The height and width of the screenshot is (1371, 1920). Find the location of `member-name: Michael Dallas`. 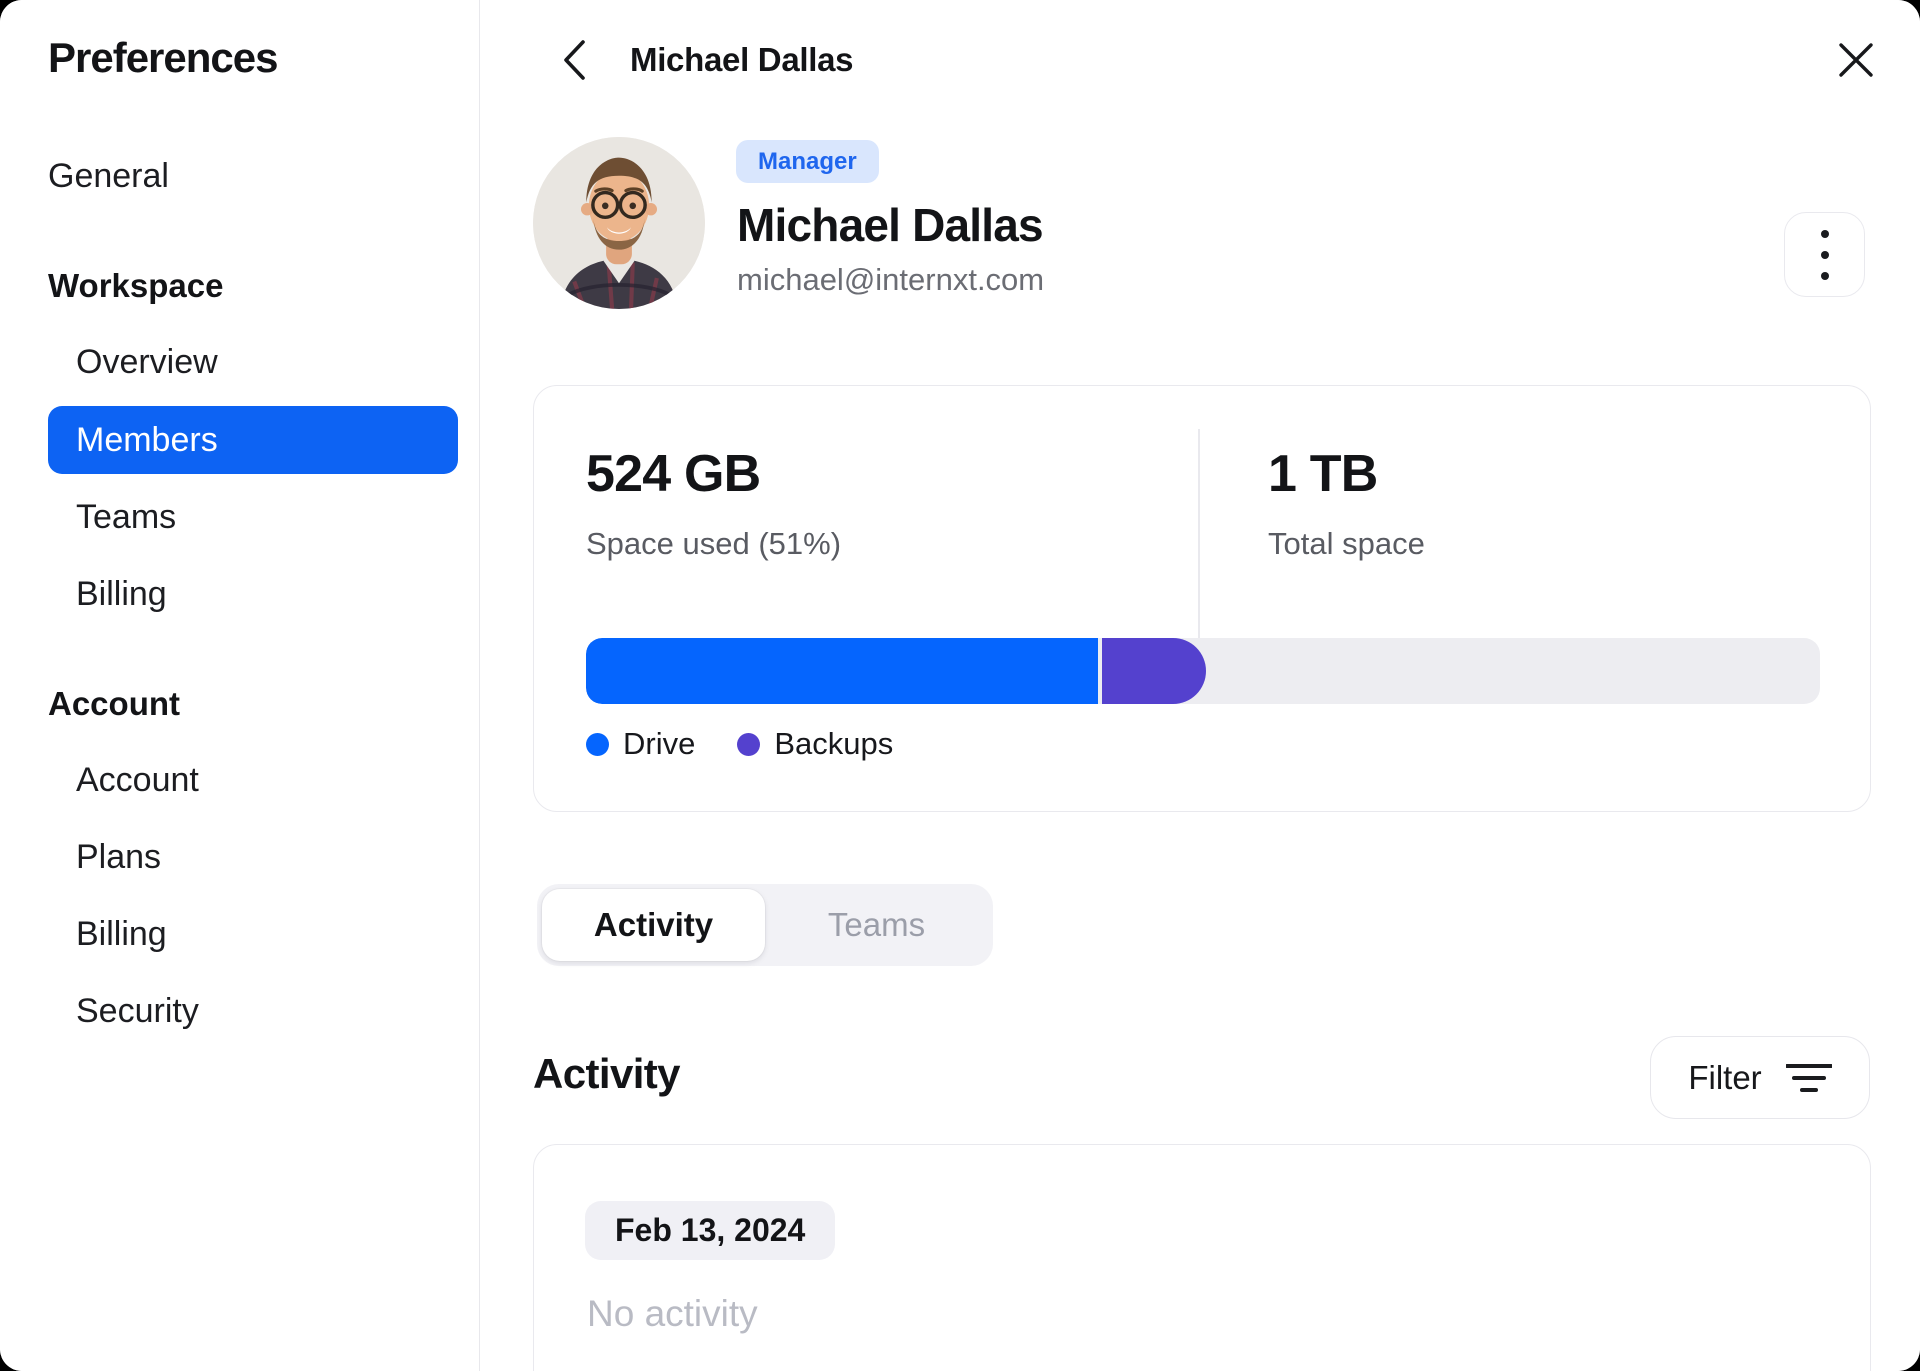

member-name: Michael Dallas is located at coordinates (890, 225).